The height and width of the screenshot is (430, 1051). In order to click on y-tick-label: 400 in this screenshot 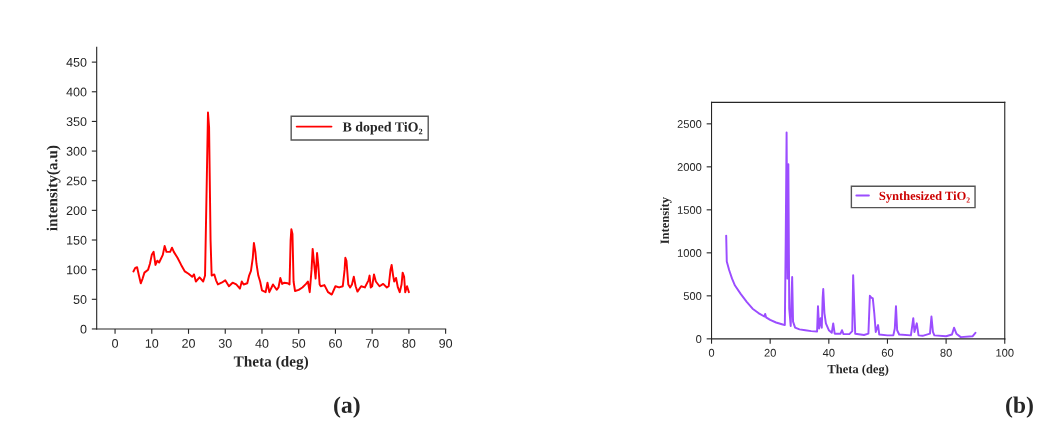, I will do `click(76, 92)`.